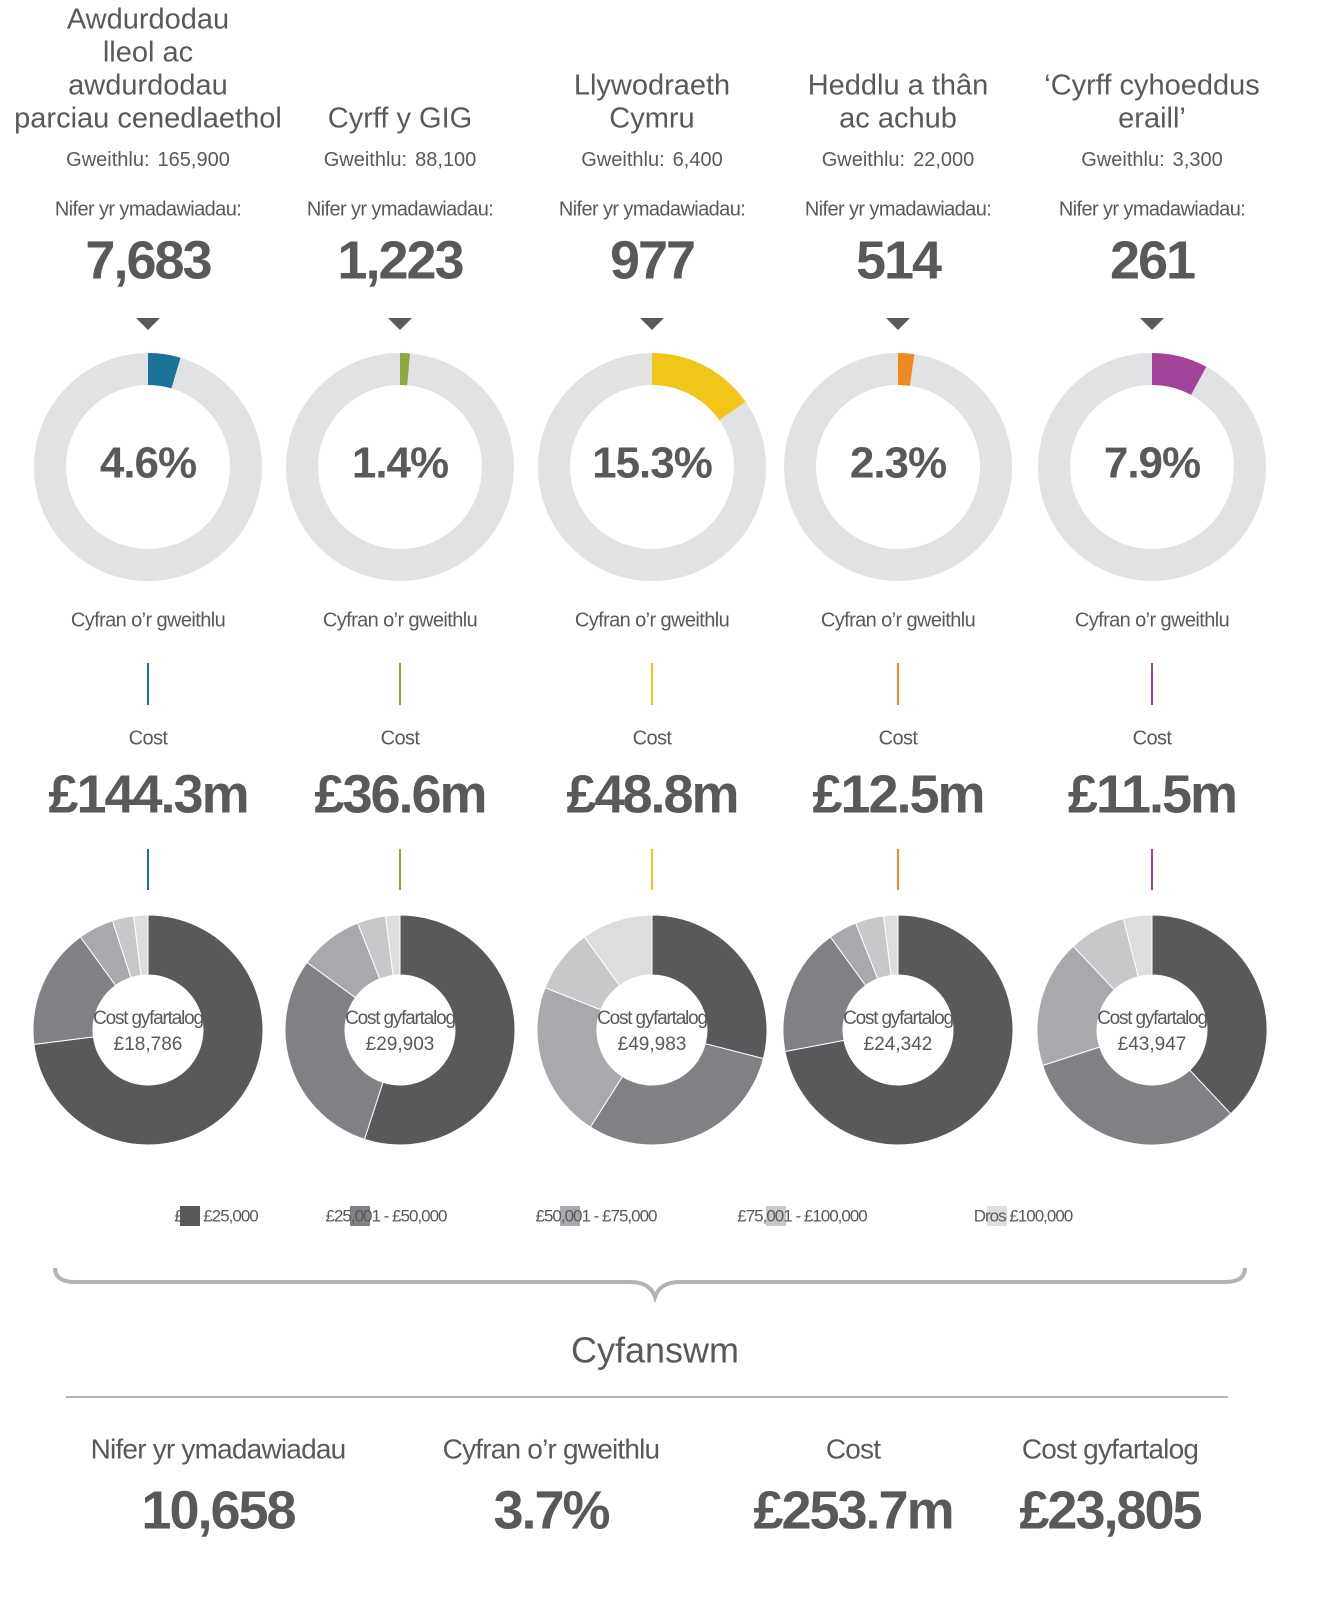 Image resolution: width=1317 pixels, height=1609 pixels. What do you see at coordinates (551, 1510) in the screenshot?
I see `total-value: 3.7%` at bounding box center [551, 1510].